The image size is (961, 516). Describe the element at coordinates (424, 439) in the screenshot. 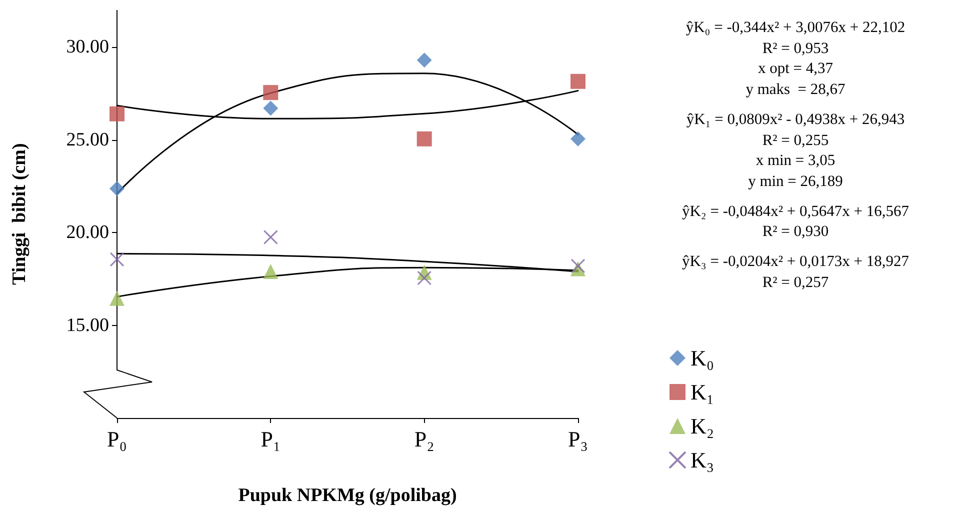

I see `x-tick-label: P₂` at that location.